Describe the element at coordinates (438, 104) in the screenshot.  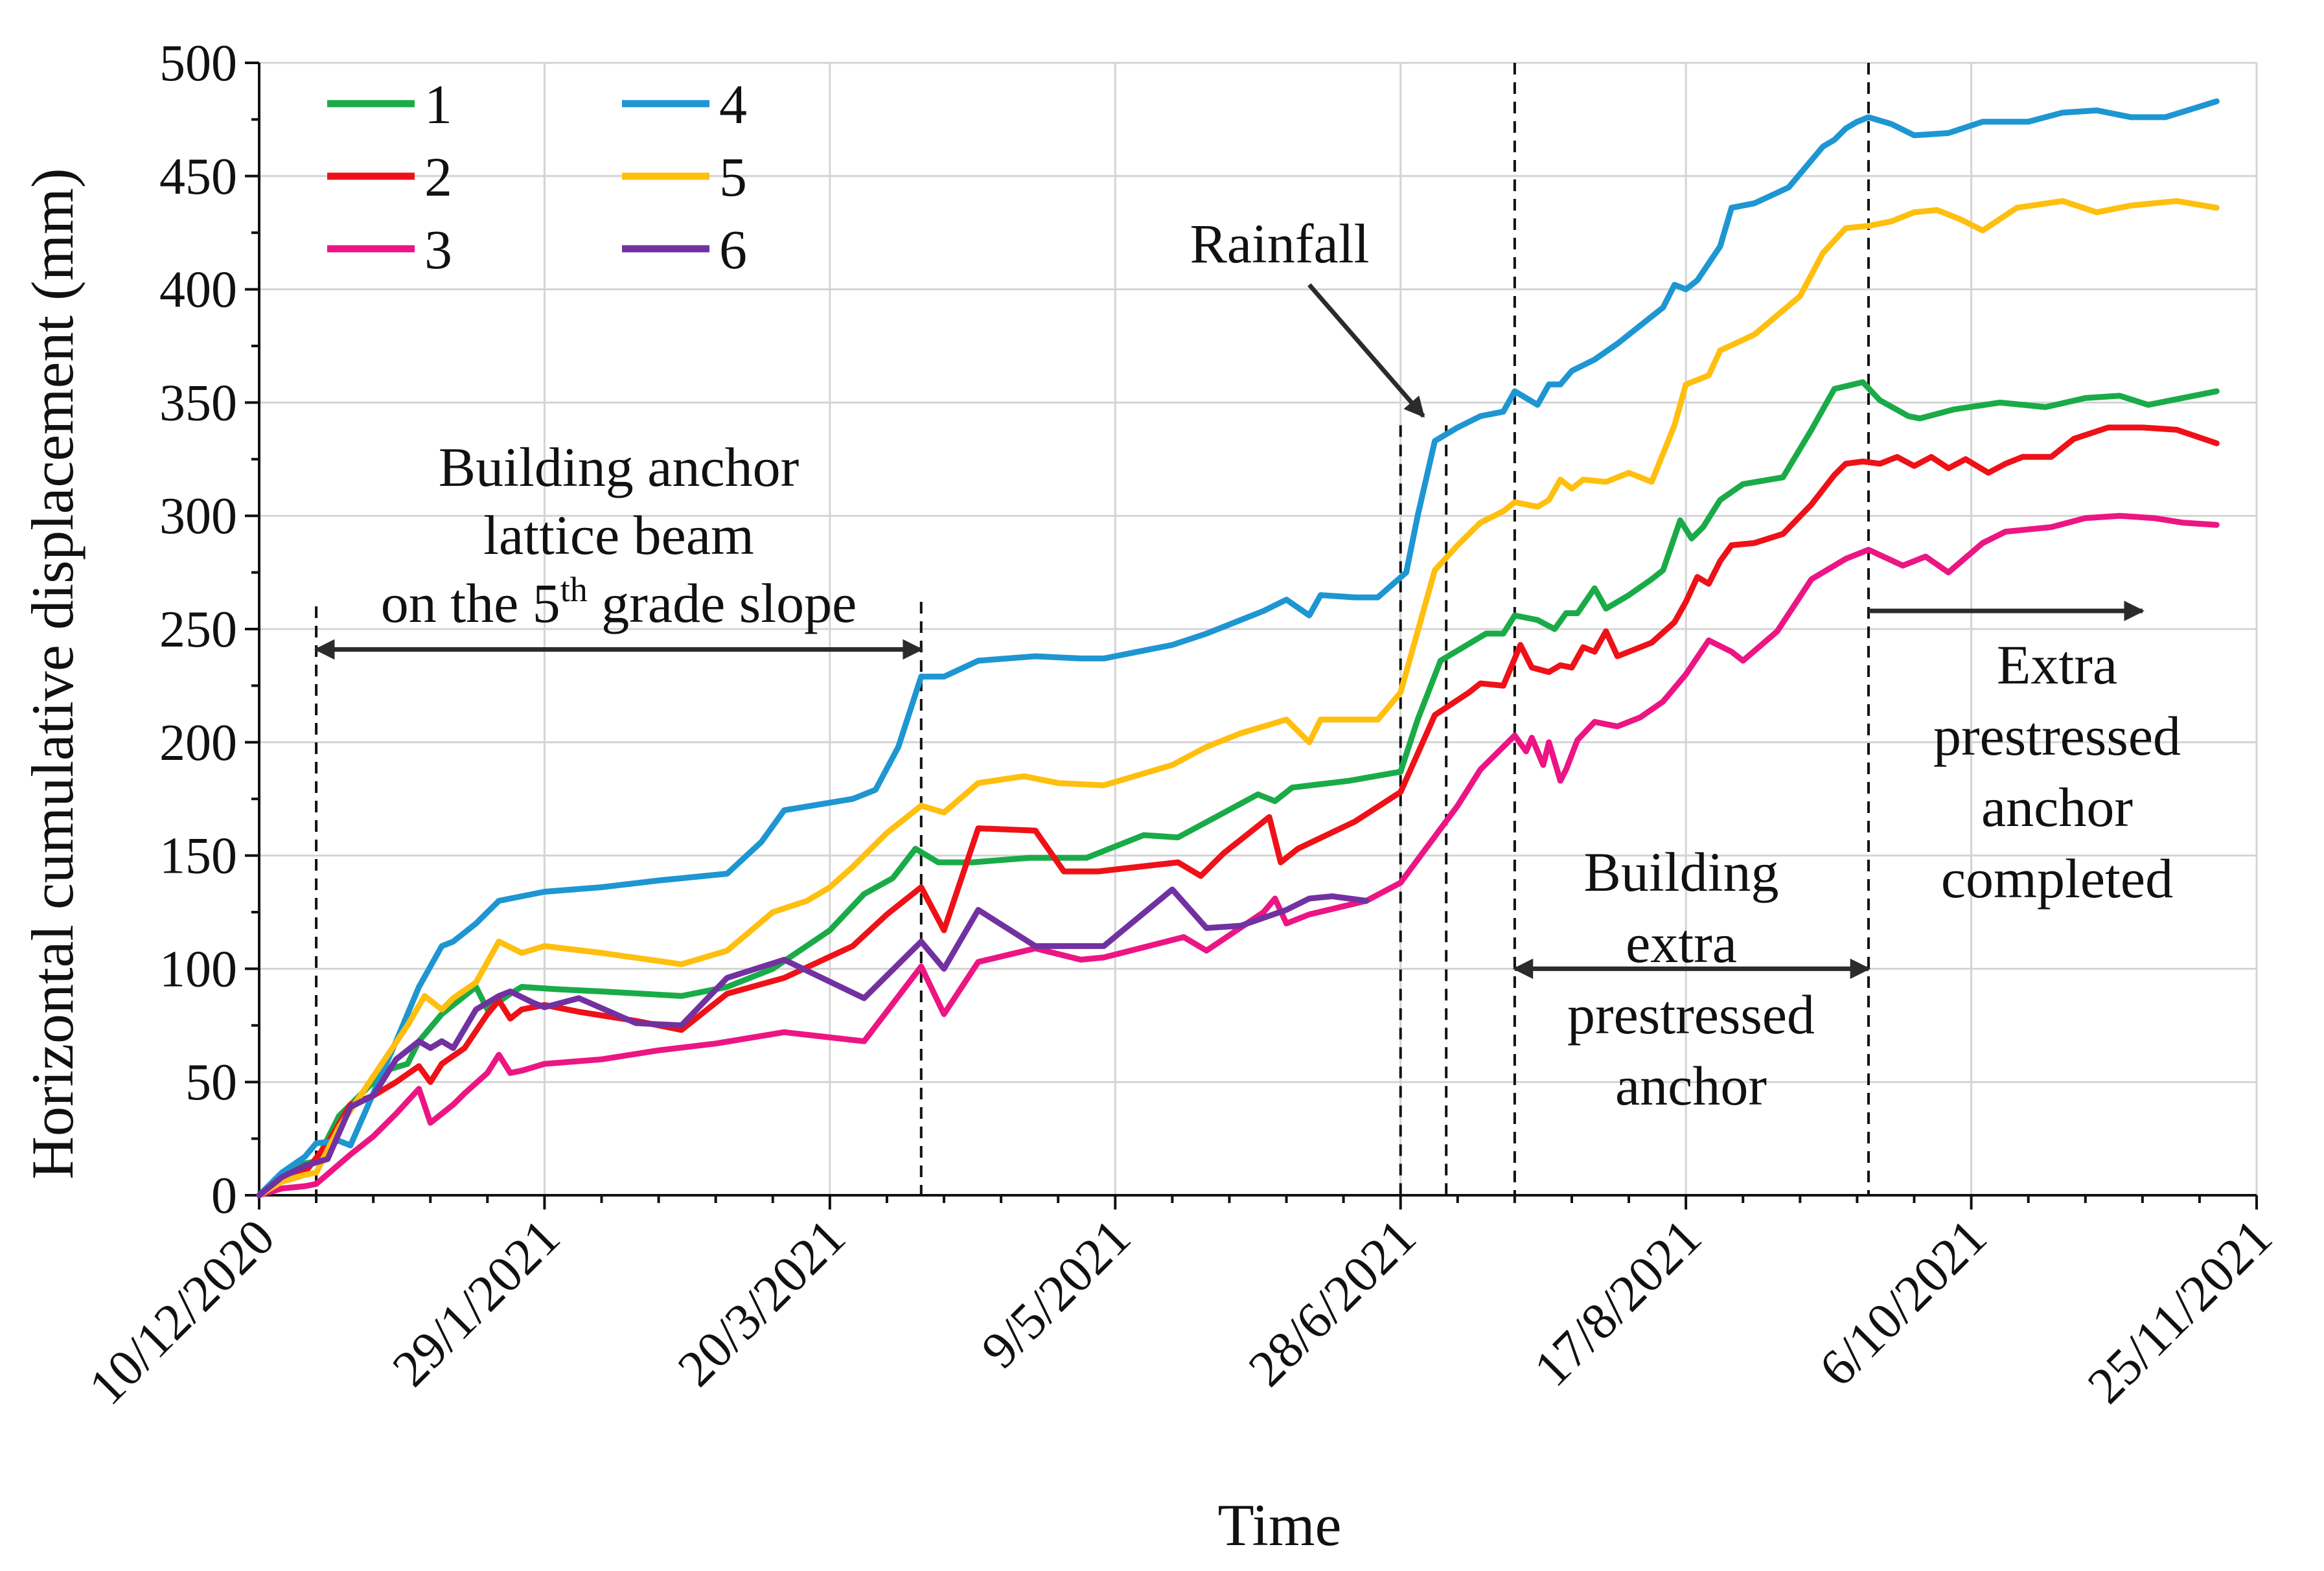
I see `legend-label-1: 1` at that location.